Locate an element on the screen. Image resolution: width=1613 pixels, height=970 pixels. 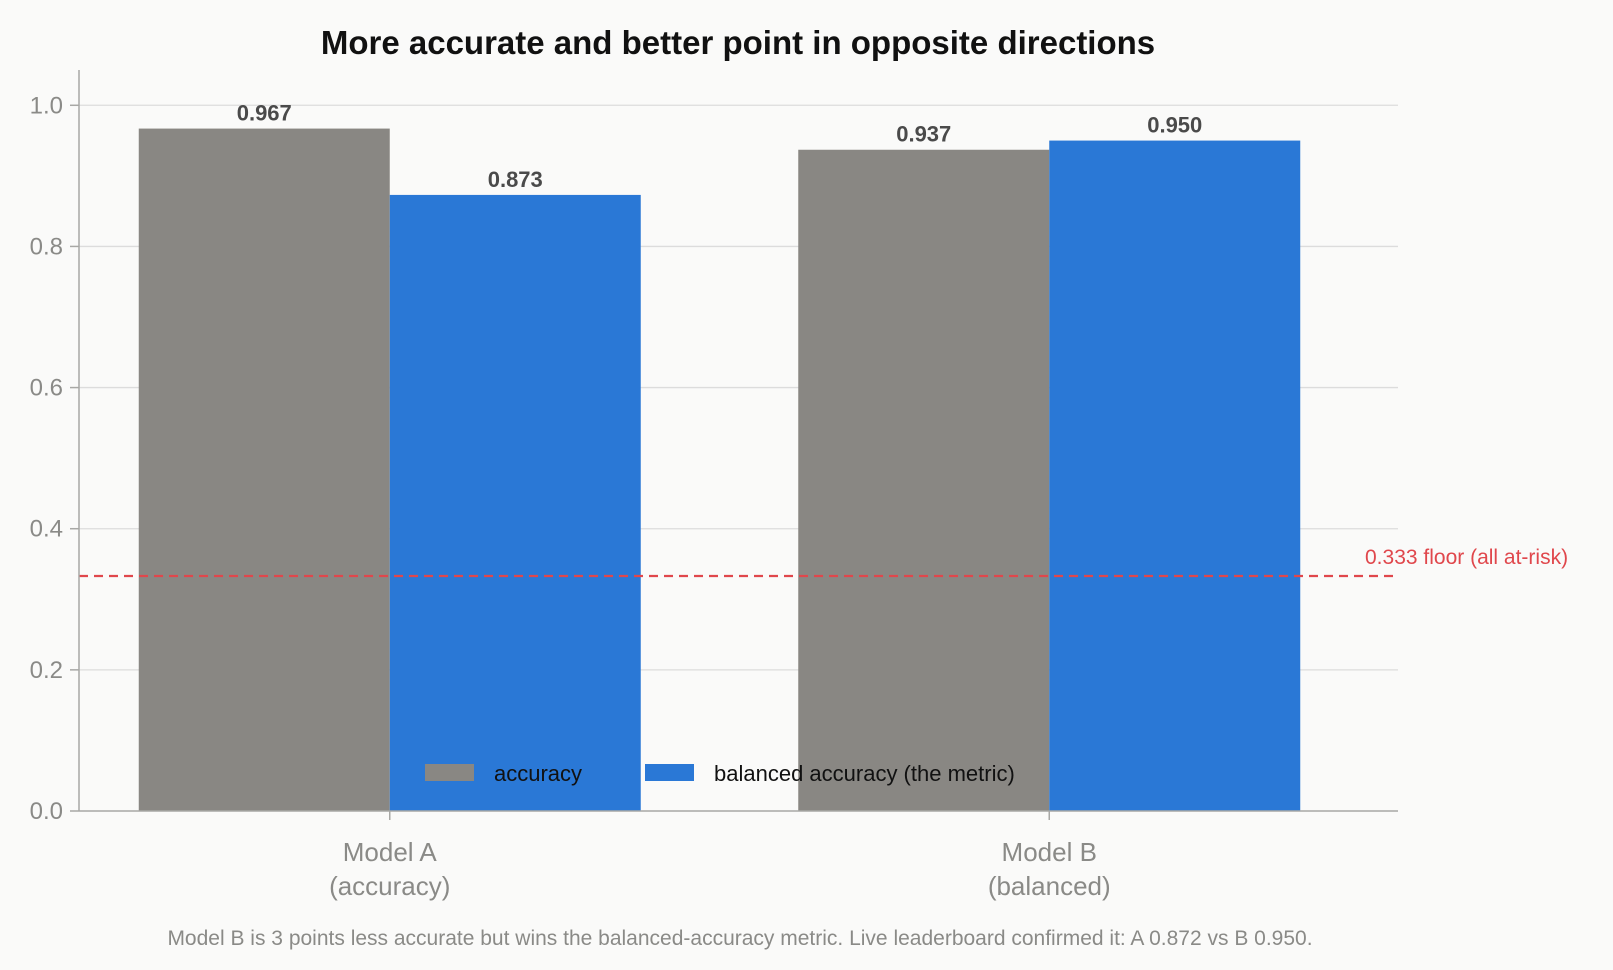
data-label: 0.950 is located at coordinates (1174, 125).